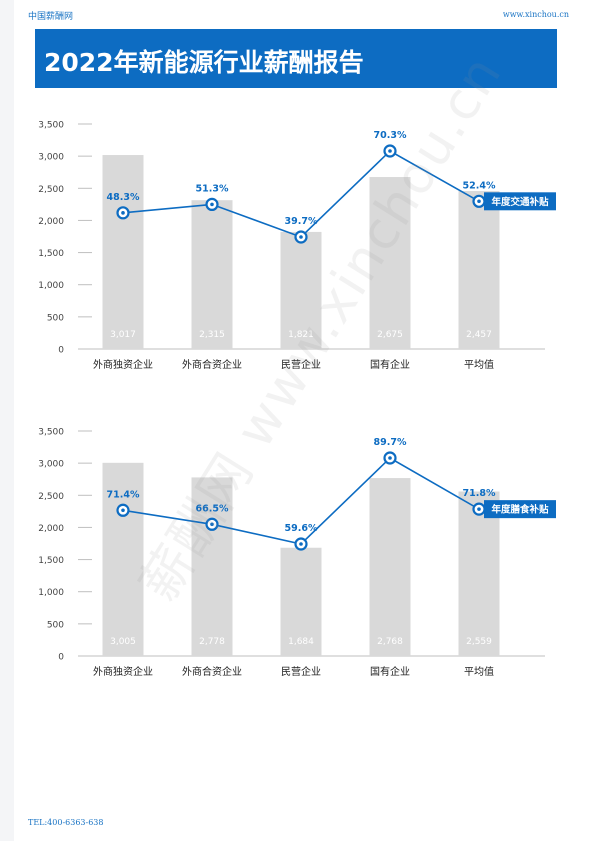  I want to click on bar-value-label: 2,315, so click(212, 335).